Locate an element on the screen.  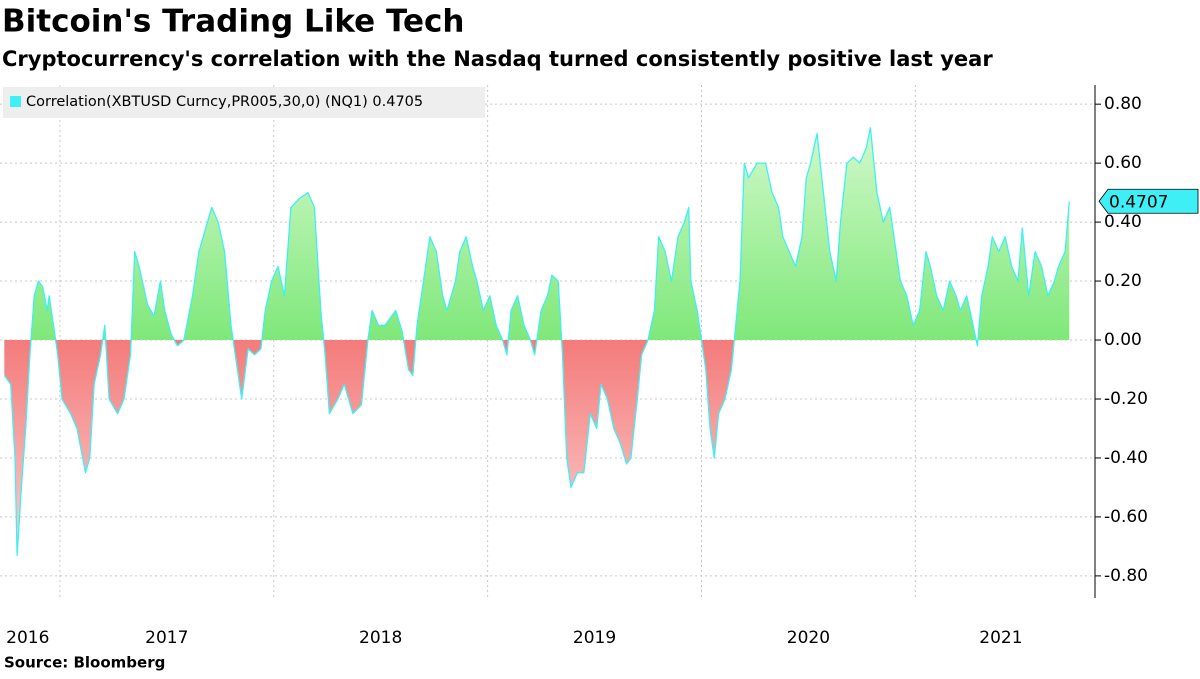
y-tick-label: -0.20 is located at coordinates (1126, 399).